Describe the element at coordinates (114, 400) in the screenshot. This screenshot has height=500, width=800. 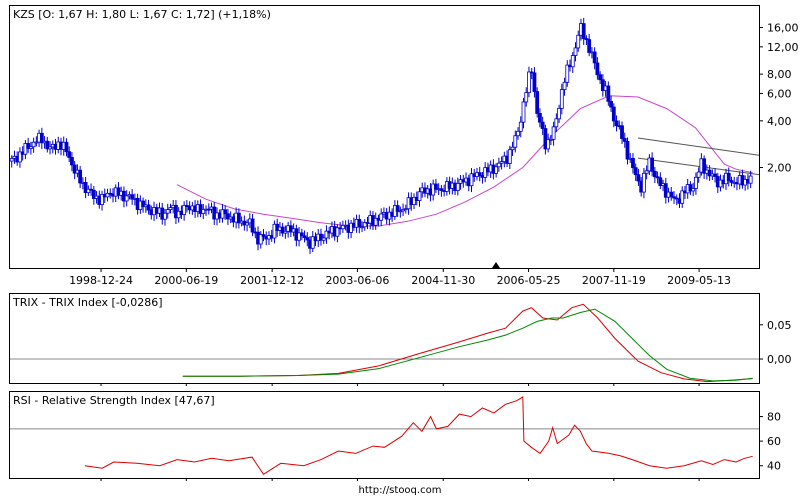
I see `rsi-panel-title: RSI - Relative Strength Index [47,67]` at that location.